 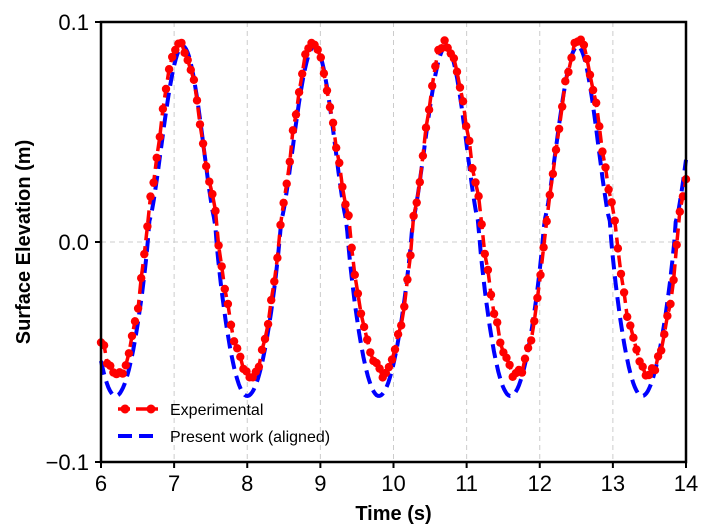 I want to click on legend-label-present-work: Present work (aligned), so click(x=250, y=437).